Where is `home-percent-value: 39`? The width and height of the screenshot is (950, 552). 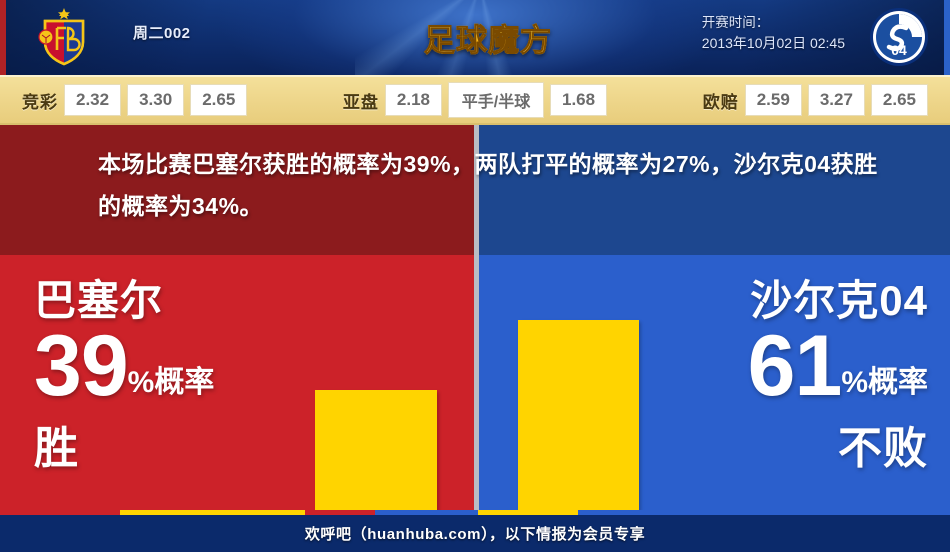
home-percent-value: 39 is located at coordinates (81, 366).